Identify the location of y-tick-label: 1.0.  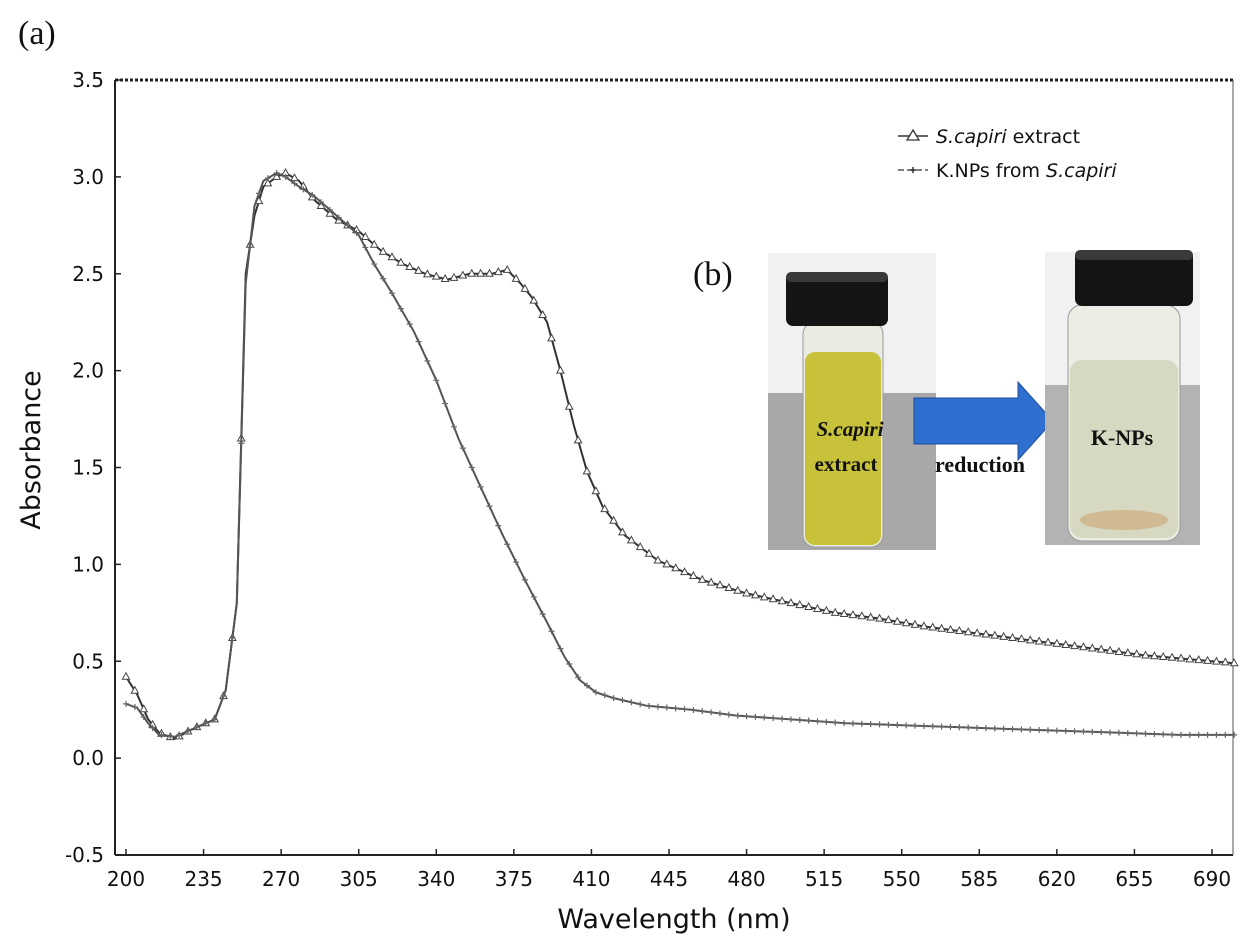
(88, 564).